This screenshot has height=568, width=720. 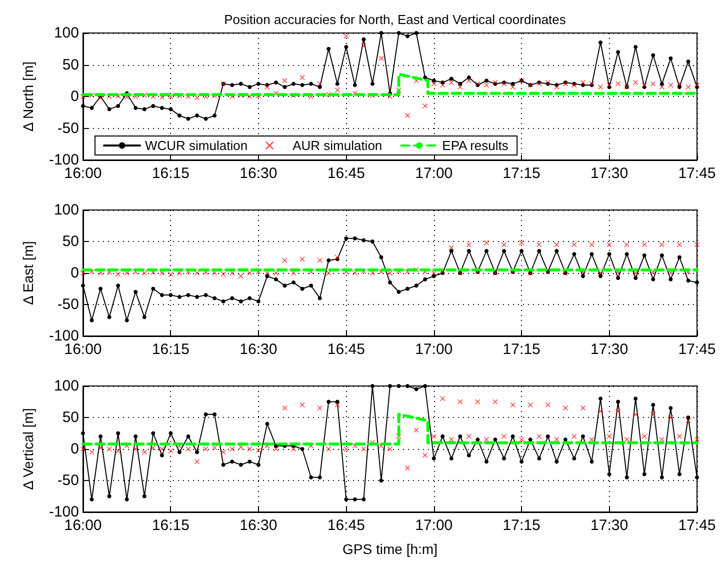 What do you see at coordinates (395, 19) in the screenshot?
I see `chart-title: Position accuracies for North, East and Vertical coordinates` at bounding box center [395, 19].